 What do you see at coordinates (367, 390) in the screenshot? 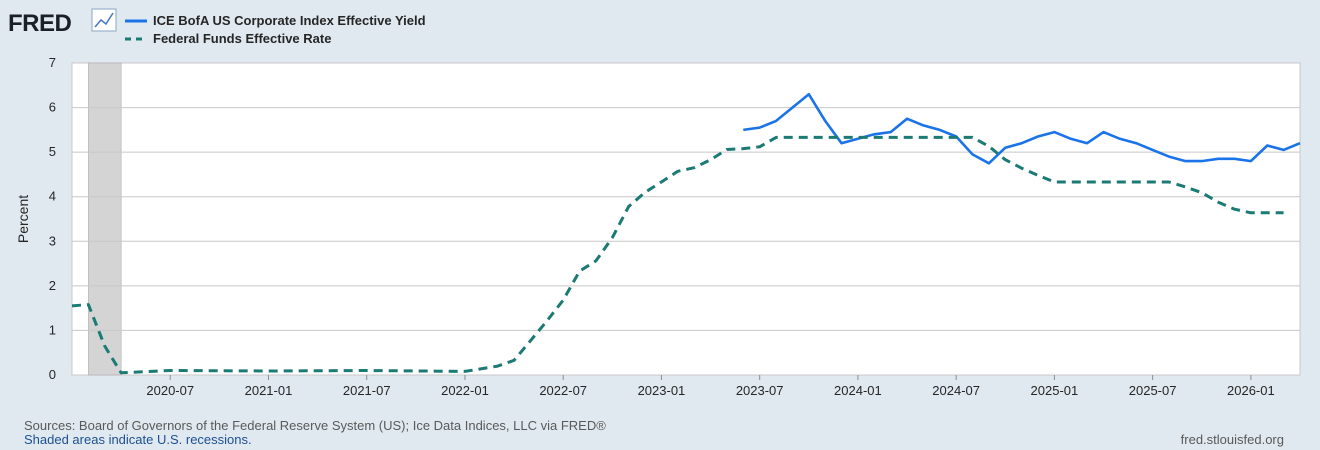
I see `x-tick-label: 2021-07` at bounding box center [367, 390].